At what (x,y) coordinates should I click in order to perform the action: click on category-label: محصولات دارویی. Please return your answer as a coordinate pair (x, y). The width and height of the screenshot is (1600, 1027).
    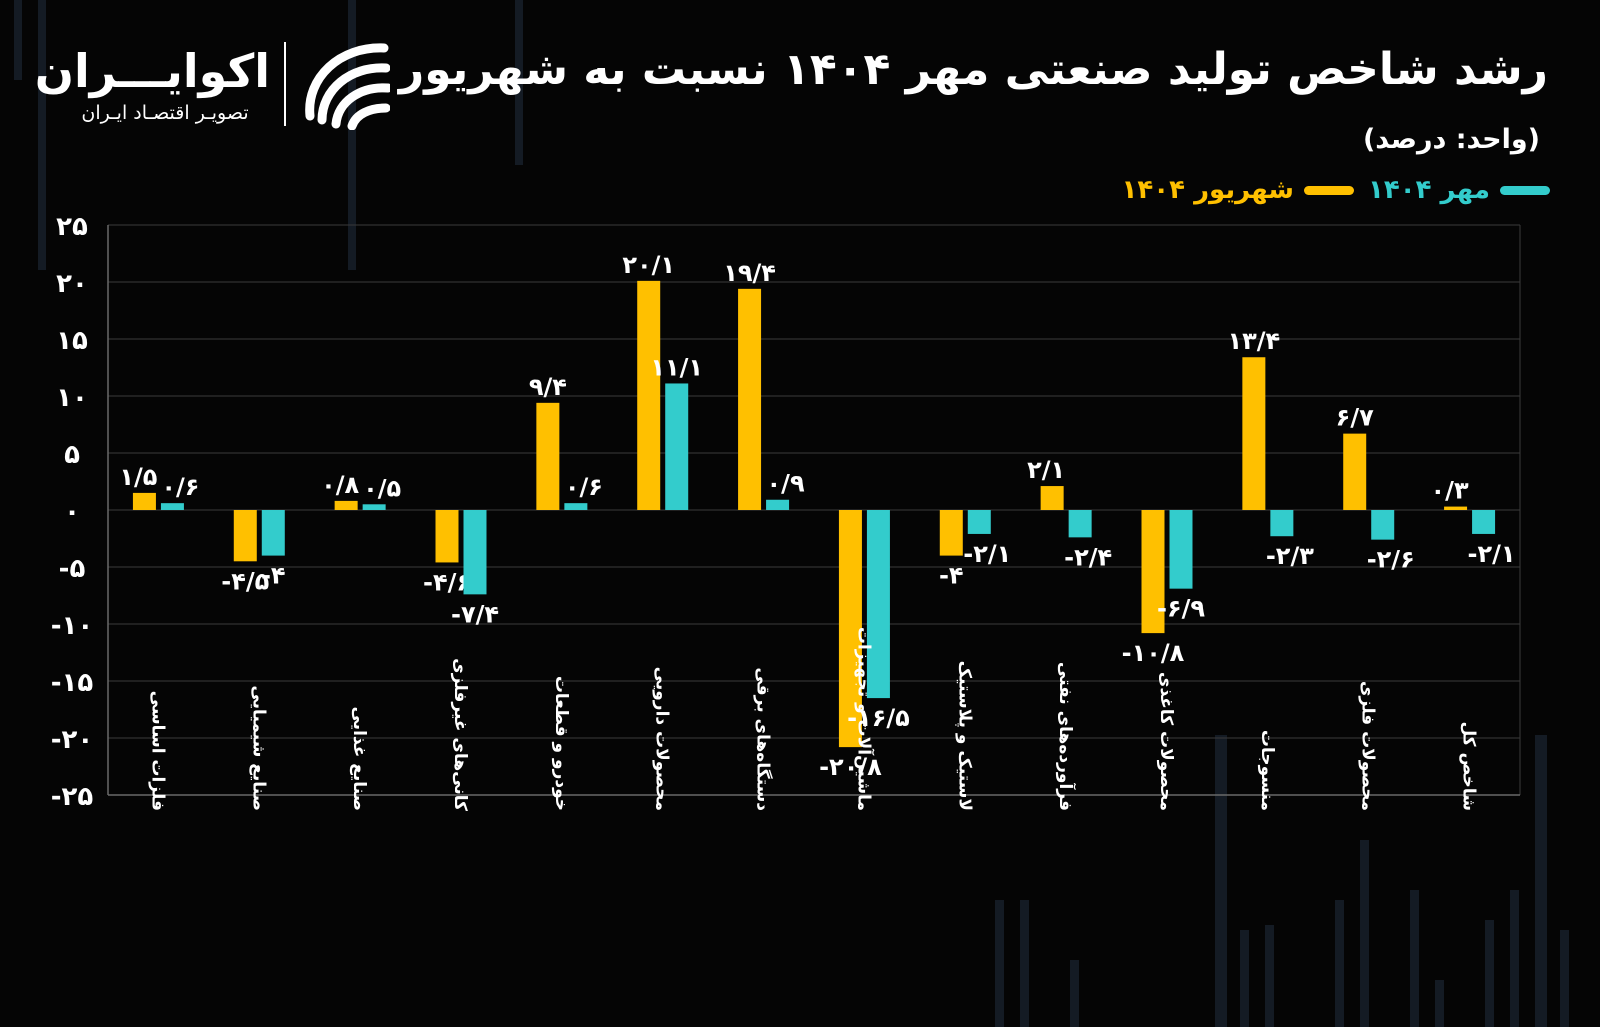
    Looking at the image, I should click on (662, 739).